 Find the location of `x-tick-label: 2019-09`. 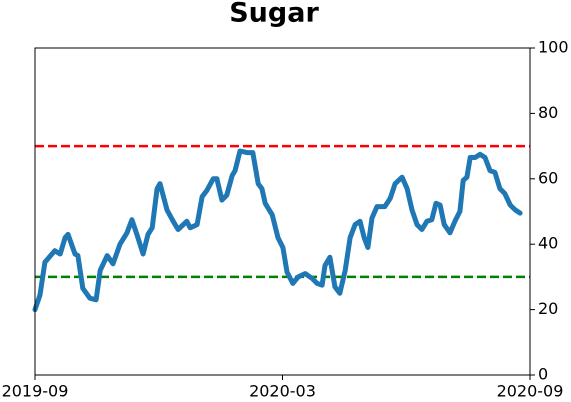

x-tick-label: 2019-09 is located at coordinates (35, 391).